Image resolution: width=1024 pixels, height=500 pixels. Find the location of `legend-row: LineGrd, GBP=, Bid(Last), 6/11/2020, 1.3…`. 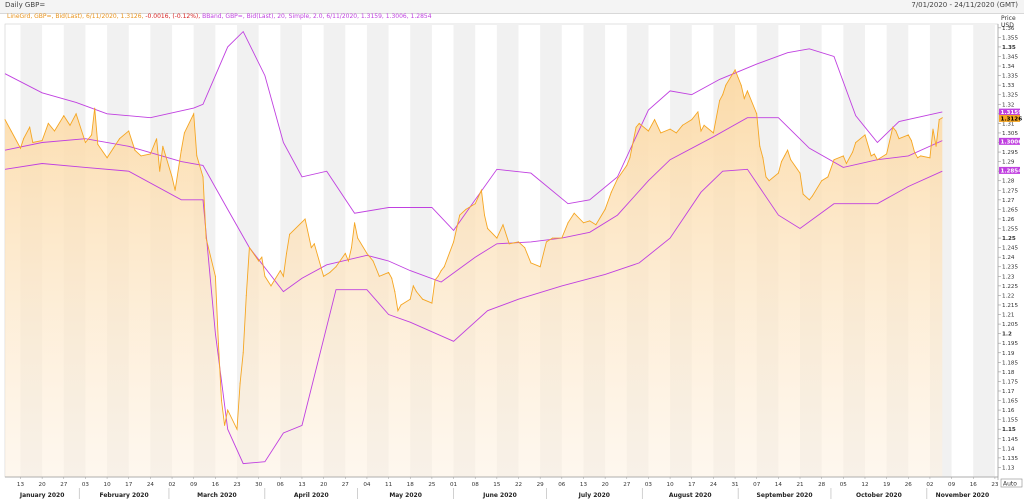

legend-row: LineGrd, GBP=, Bid(Last), 6/11/2020, 1.3… is located at coordinates (219, 16).